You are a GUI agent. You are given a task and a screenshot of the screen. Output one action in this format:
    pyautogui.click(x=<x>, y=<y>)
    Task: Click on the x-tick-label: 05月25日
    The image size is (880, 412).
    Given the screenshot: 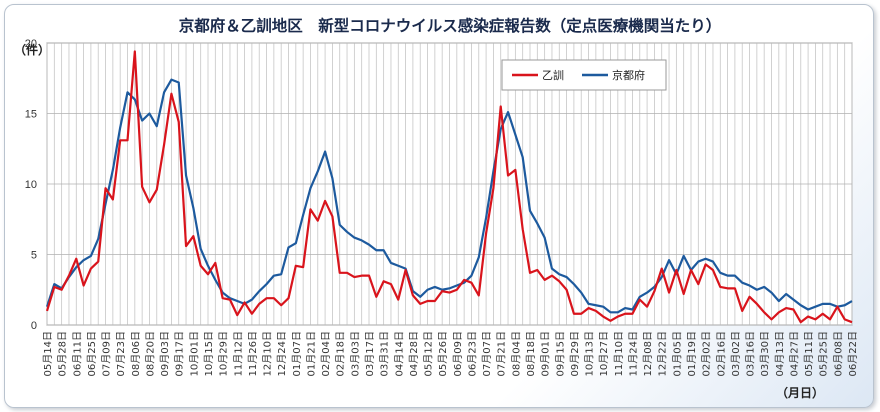 What is the action you would take?
    pyautogui.click(x=824, y=353)
    